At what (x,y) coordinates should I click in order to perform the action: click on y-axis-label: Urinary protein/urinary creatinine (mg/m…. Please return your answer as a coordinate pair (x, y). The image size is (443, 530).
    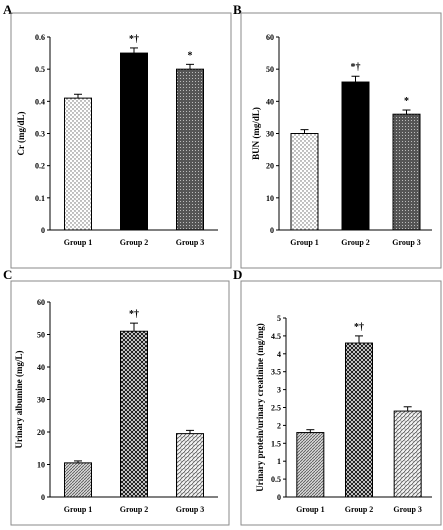
    Looking at the image, I should click on (260, 407).